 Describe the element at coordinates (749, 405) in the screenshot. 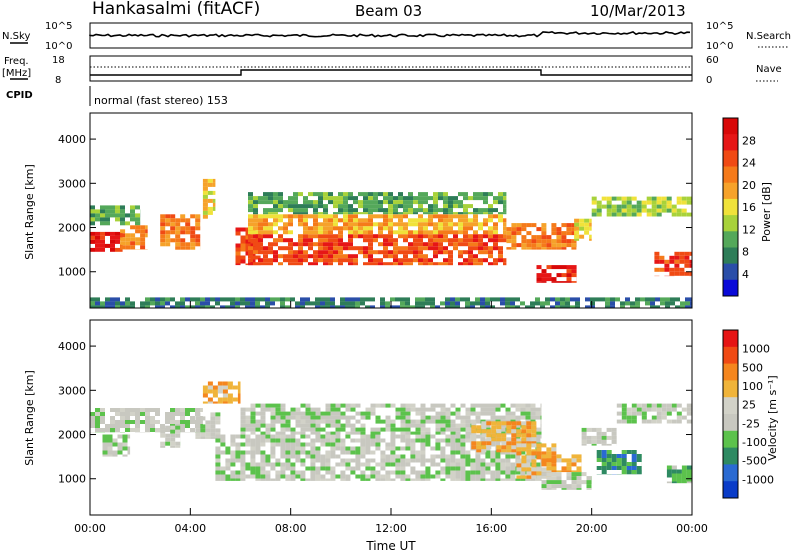

I see `colorbar-tick-label: 25` at that location.